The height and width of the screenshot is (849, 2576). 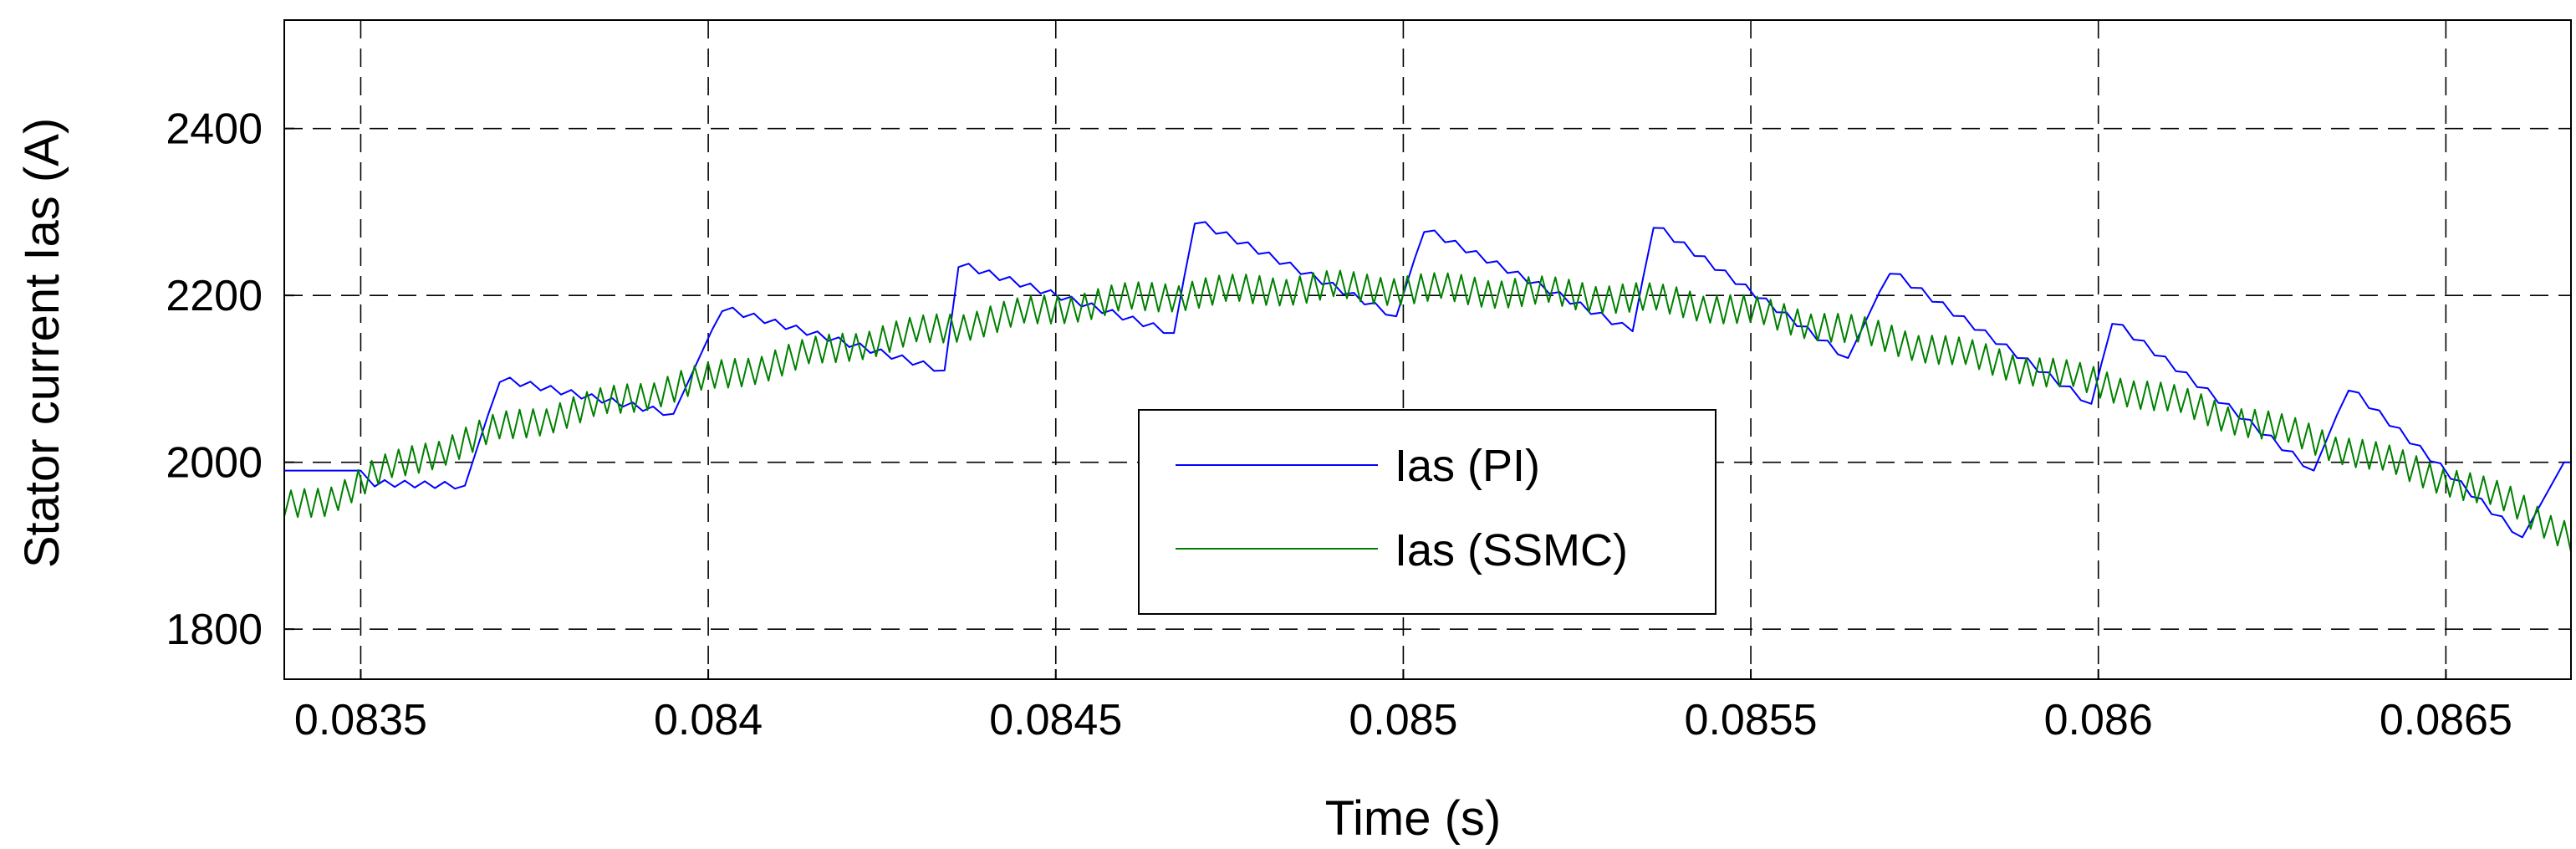 I want to click on x-tick-label: 0.086, so click(x=2098, y=720).